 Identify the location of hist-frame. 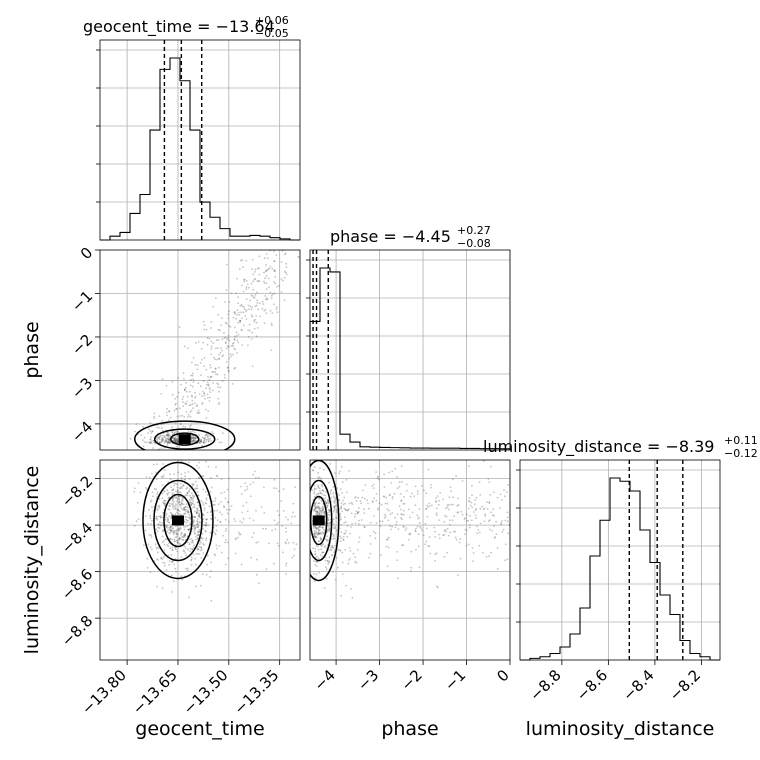
(200, 140).